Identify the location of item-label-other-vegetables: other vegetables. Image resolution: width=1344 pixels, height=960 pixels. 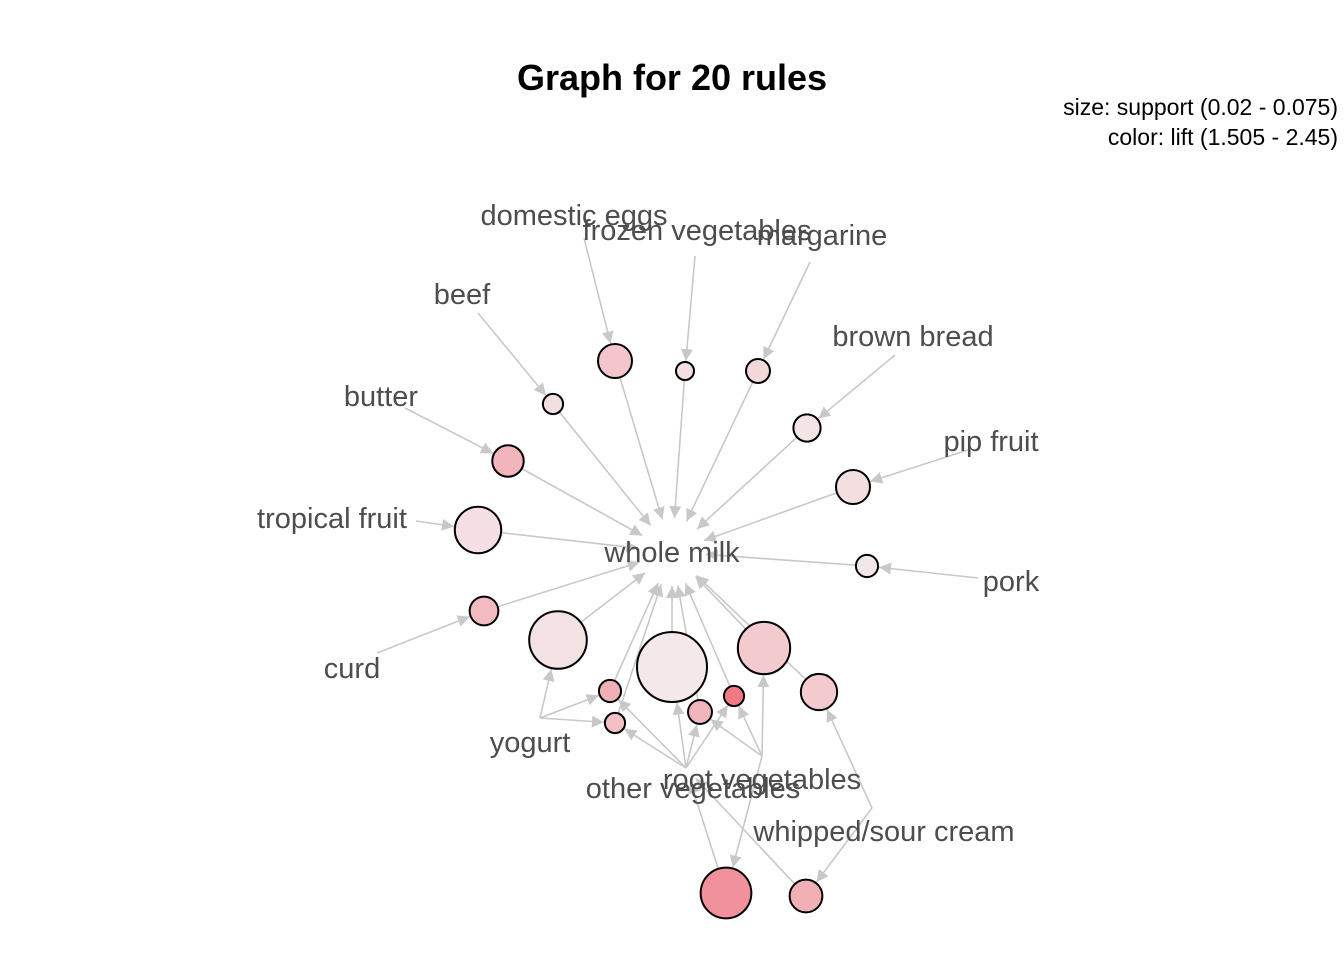
(693, 789).